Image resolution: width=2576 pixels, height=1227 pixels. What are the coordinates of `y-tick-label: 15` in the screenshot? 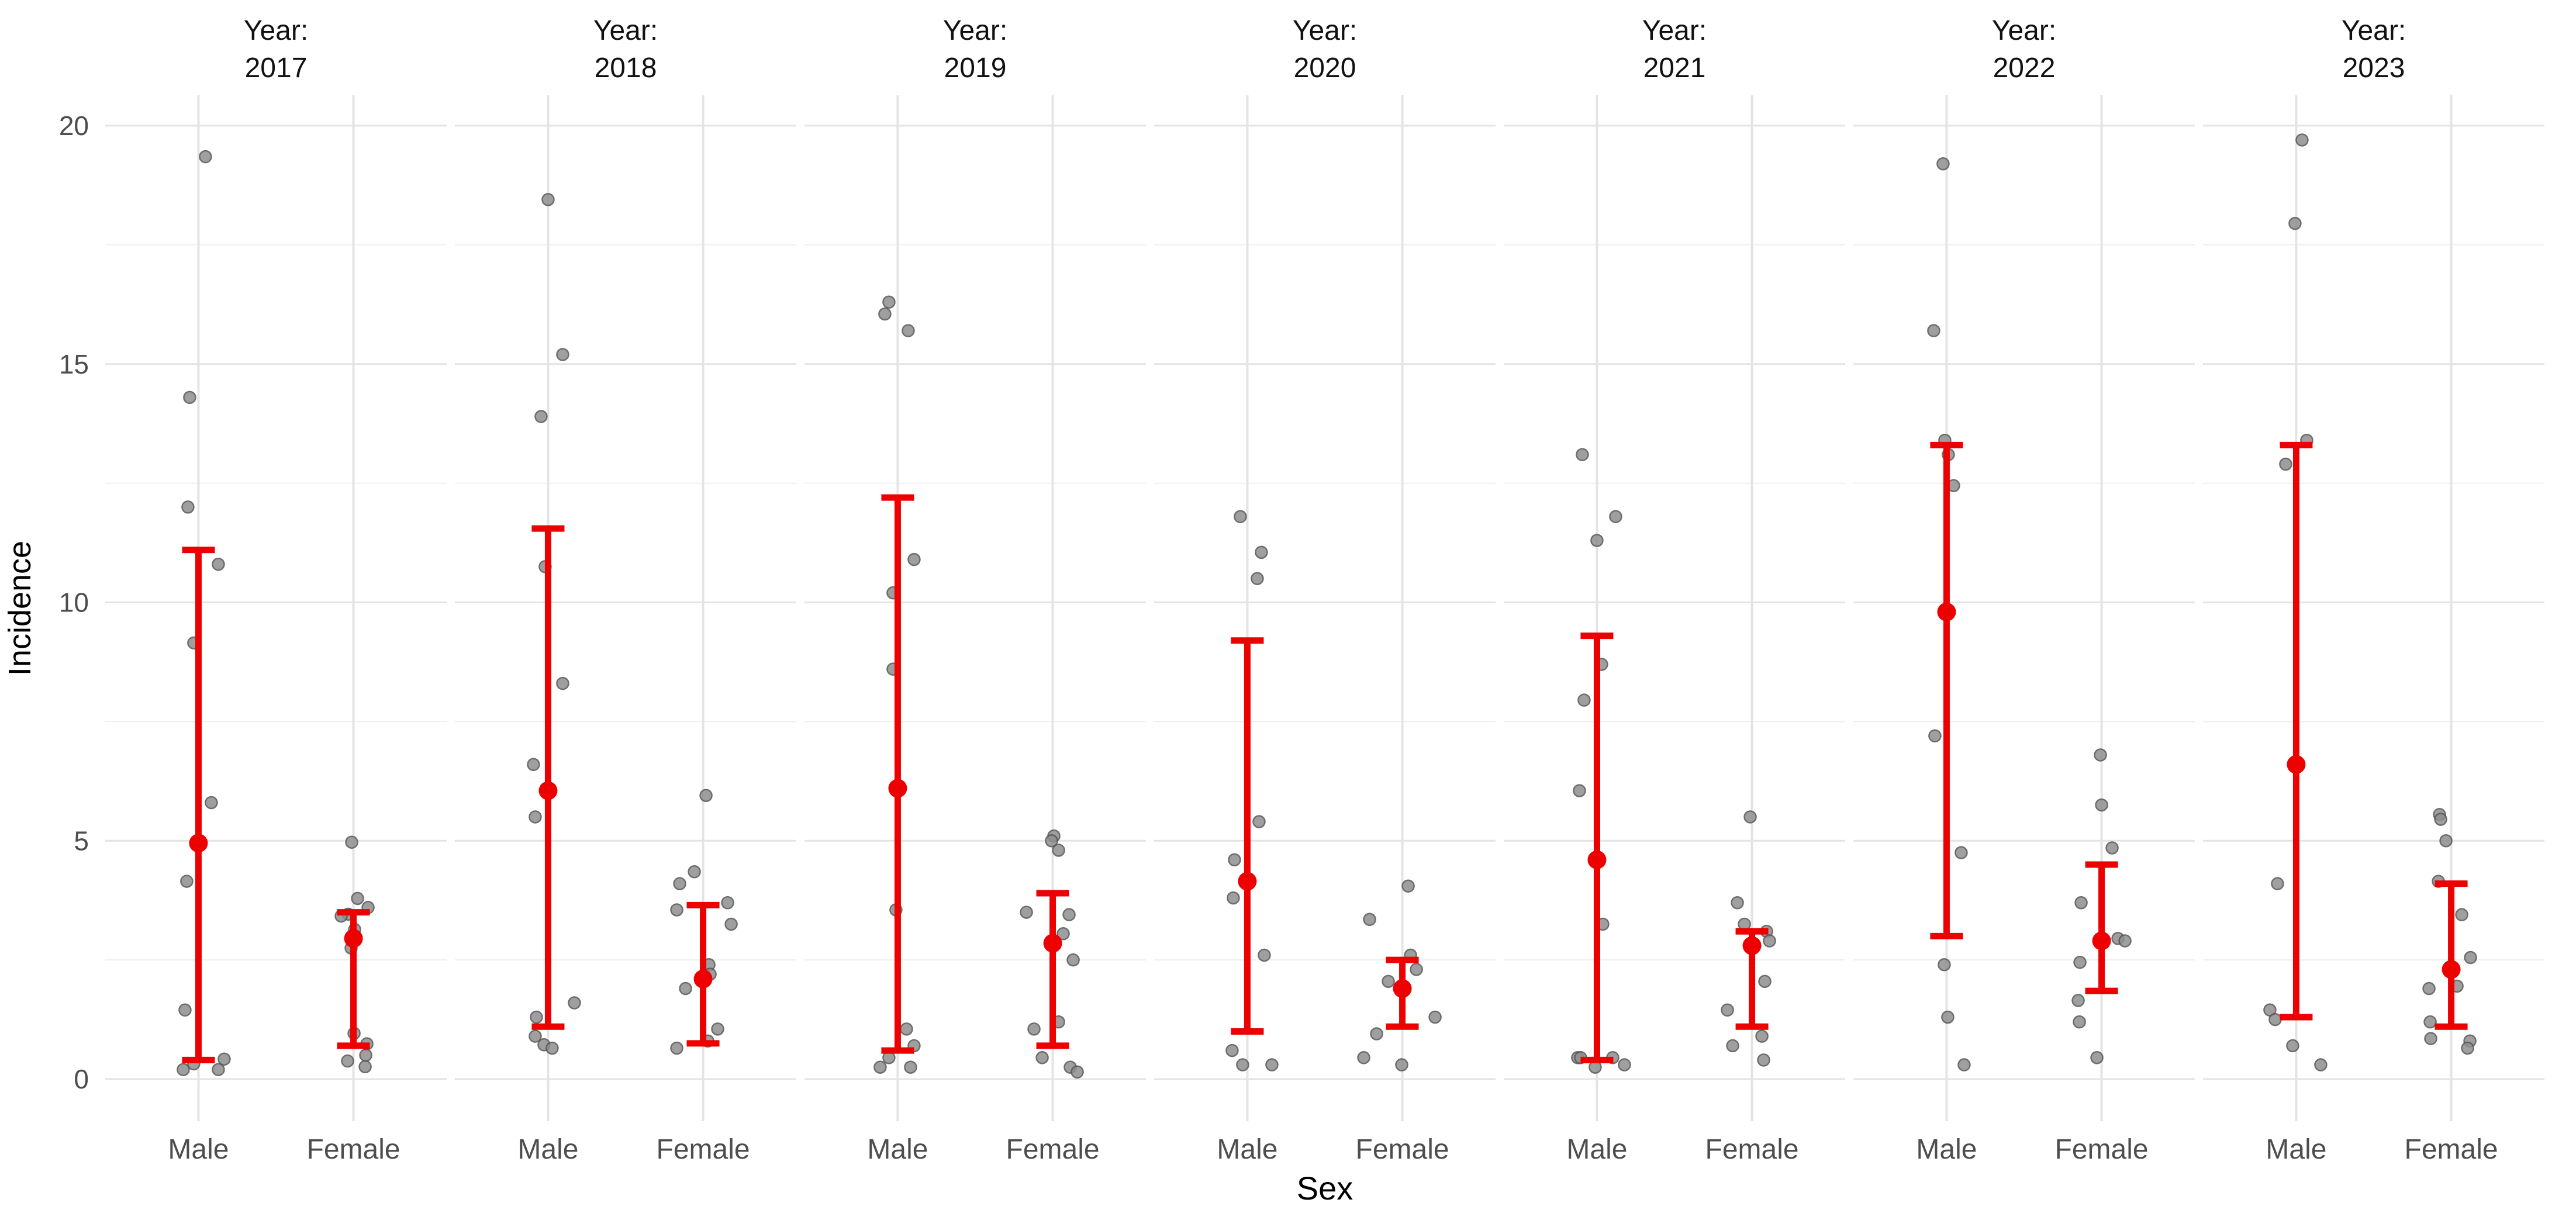 It's located at (74, 364).